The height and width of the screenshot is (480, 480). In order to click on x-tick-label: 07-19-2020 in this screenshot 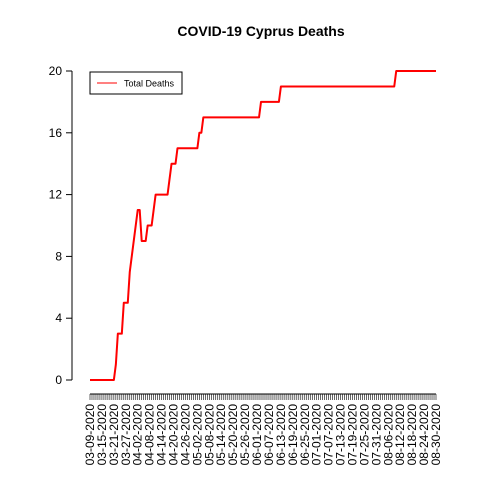, I will do `click(352, 435)`.